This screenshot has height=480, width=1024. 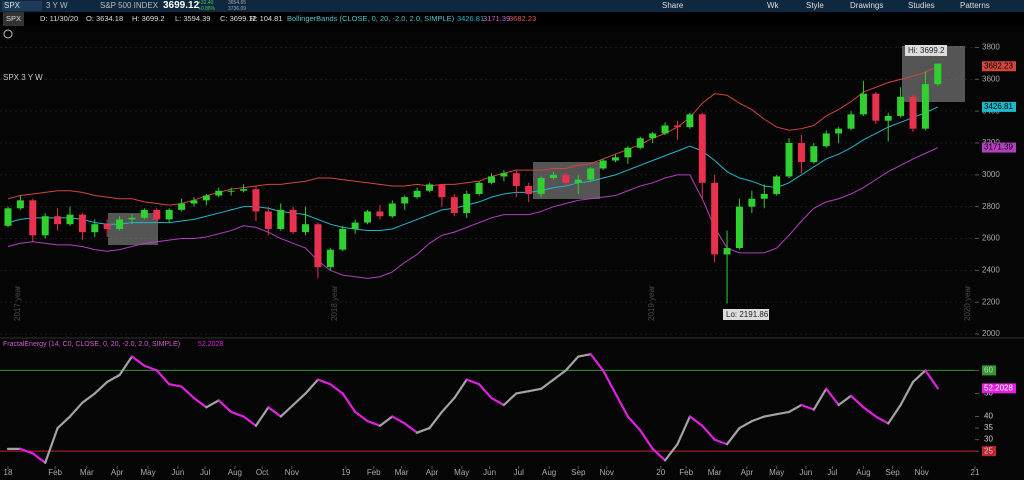 I want to click on quote-date: D: 11/30/20, so click(x=59, y=18).